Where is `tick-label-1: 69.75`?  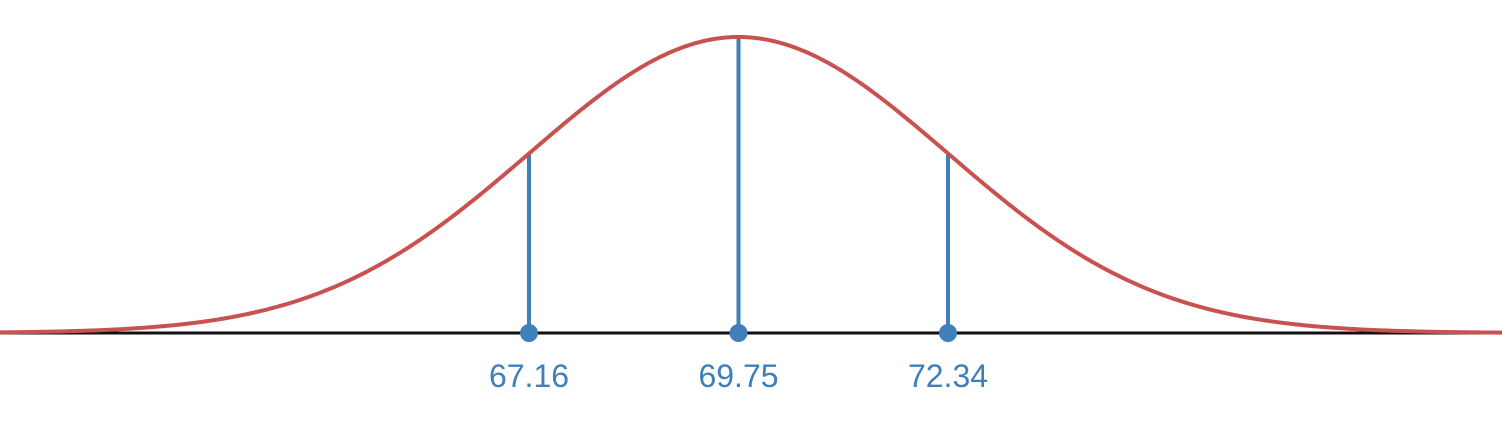
tick-label-1: 69.75 is located at coordinates (738, 376).